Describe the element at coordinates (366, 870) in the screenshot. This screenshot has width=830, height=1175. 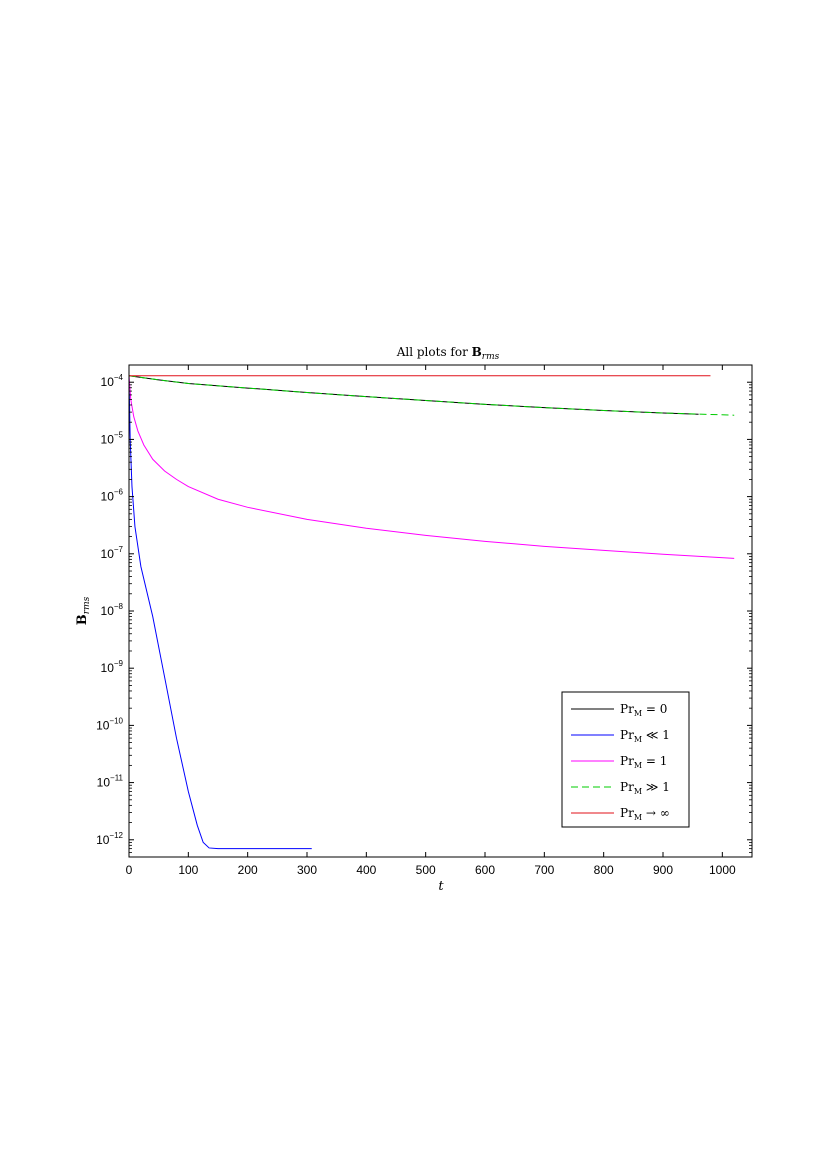
I see `x-tick-label: 400` at that location.